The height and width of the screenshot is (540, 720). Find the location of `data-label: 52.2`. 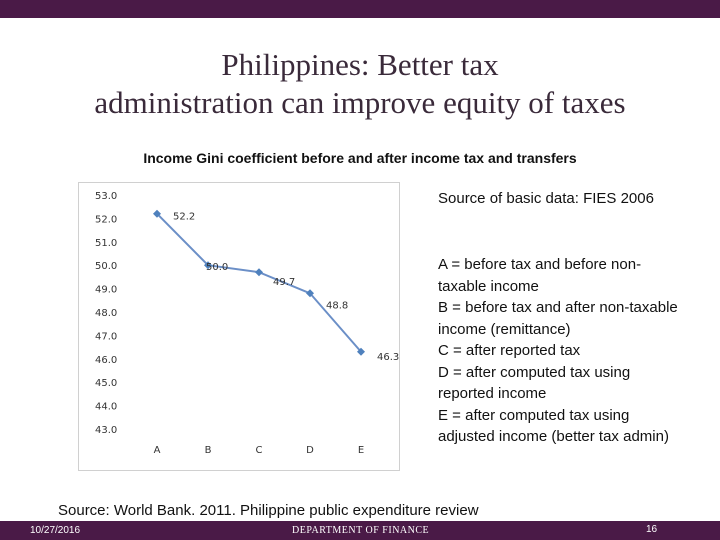

data-label: 52.2 is located at coordinates (184, 217).